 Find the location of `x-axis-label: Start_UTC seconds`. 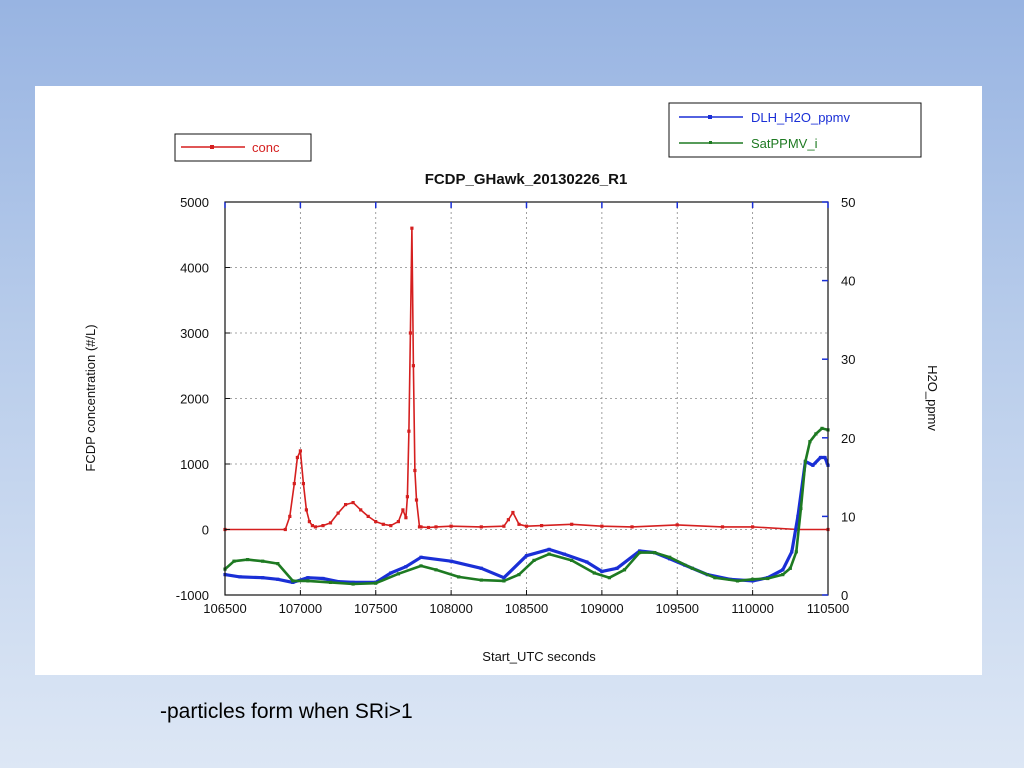

x-axis-label: Start_UTC seconds is located at coordinates (539, 656).